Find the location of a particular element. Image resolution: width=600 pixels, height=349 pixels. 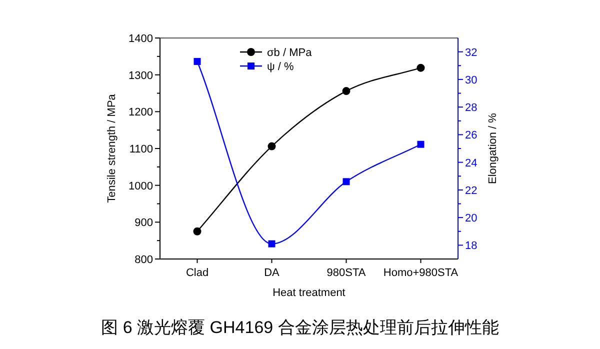

y2-tick-label: 26 is located at coordinates (471, 136).